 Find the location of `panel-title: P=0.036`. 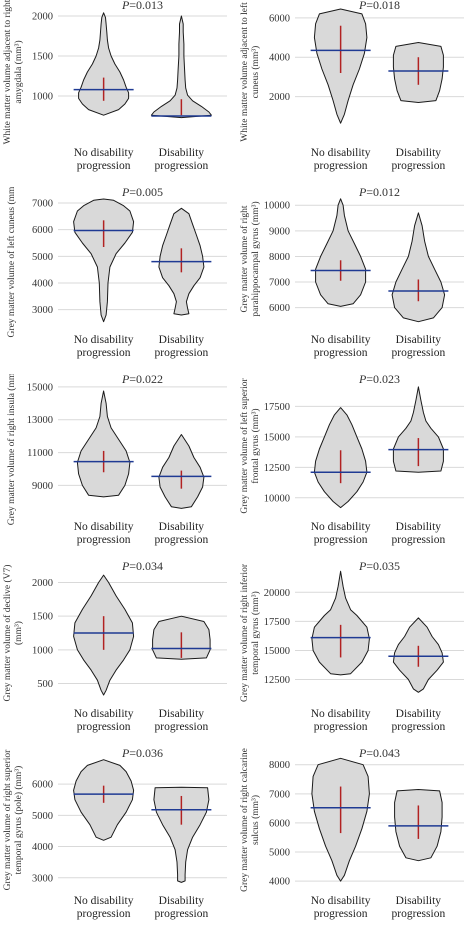

panel-title: P=0.036 is located at coordinates (142, 754).